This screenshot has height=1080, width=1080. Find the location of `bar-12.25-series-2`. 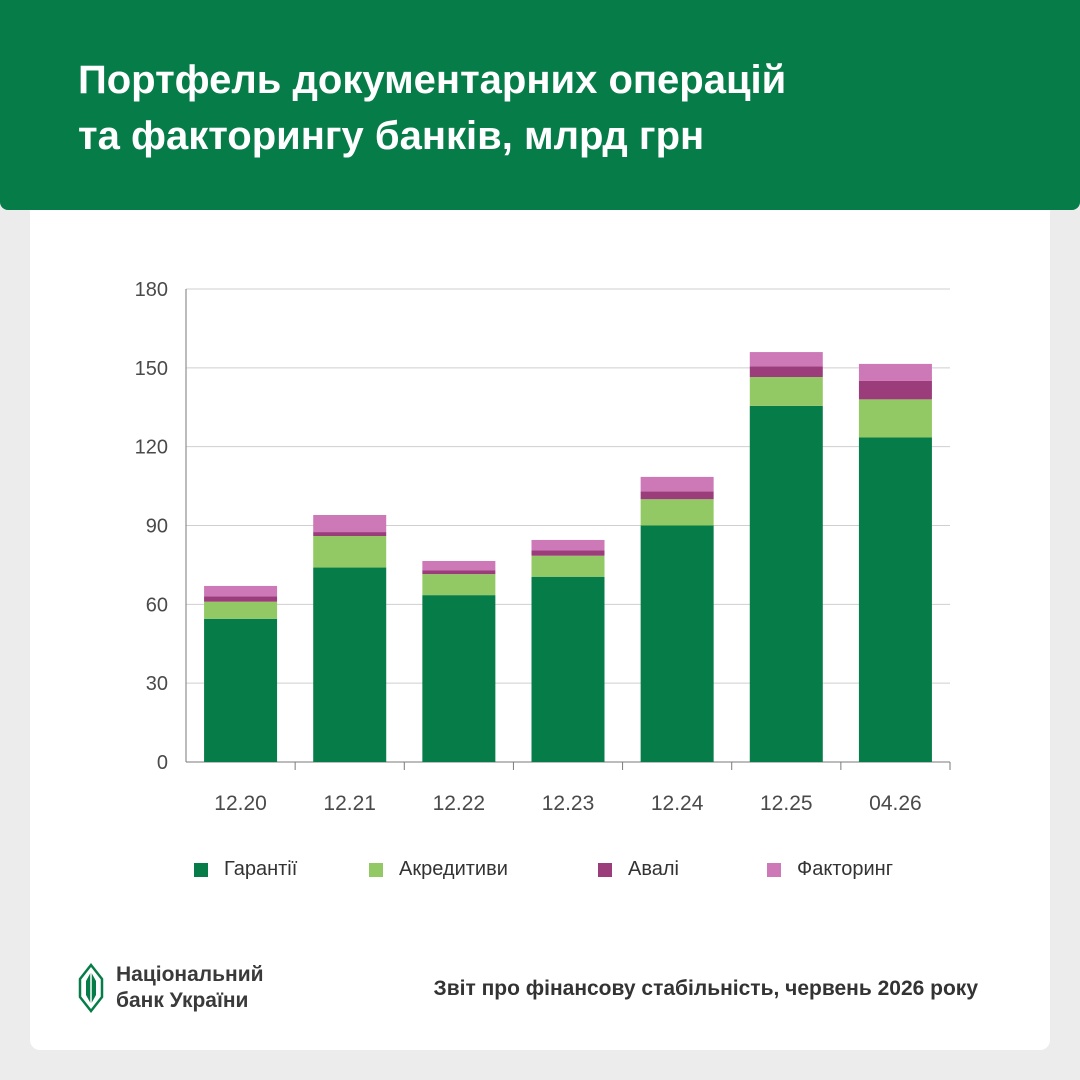

bar-12.25-series-2 is located at coordinates (786, 372).